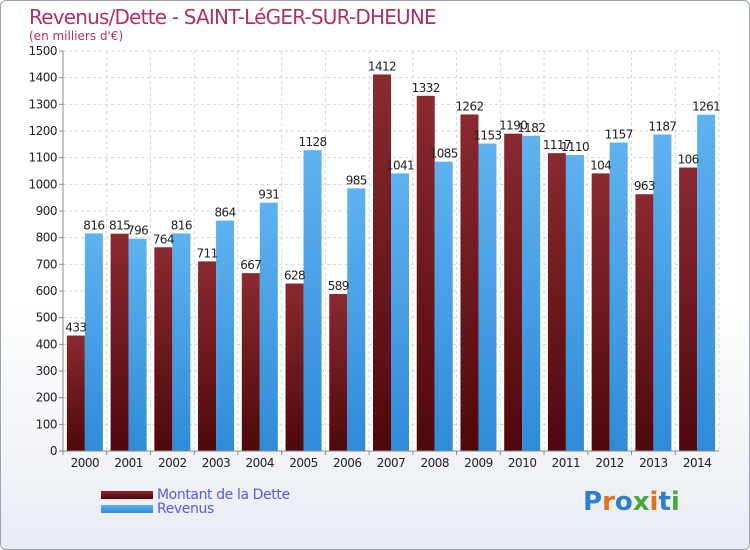 Image resolution: width=750 pixels, height=550 pixels. Describe the element at coordinates (216, 463) in the screenshot. I see `x-tick-label: 2003` at that location.